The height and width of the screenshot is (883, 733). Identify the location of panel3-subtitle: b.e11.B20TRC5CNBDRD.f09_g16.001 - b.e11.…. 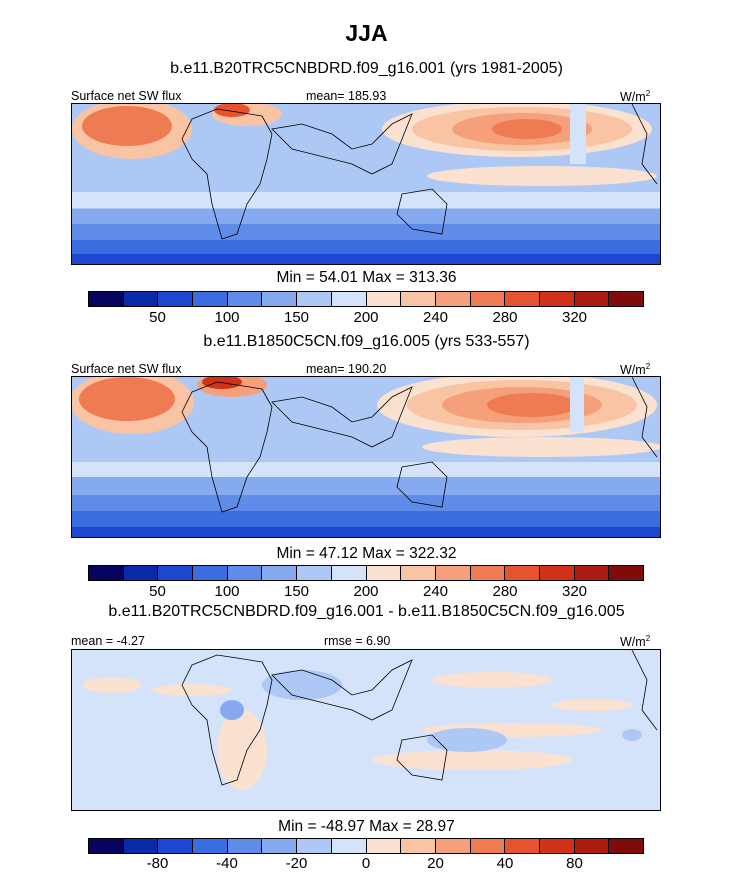
(366, 611).